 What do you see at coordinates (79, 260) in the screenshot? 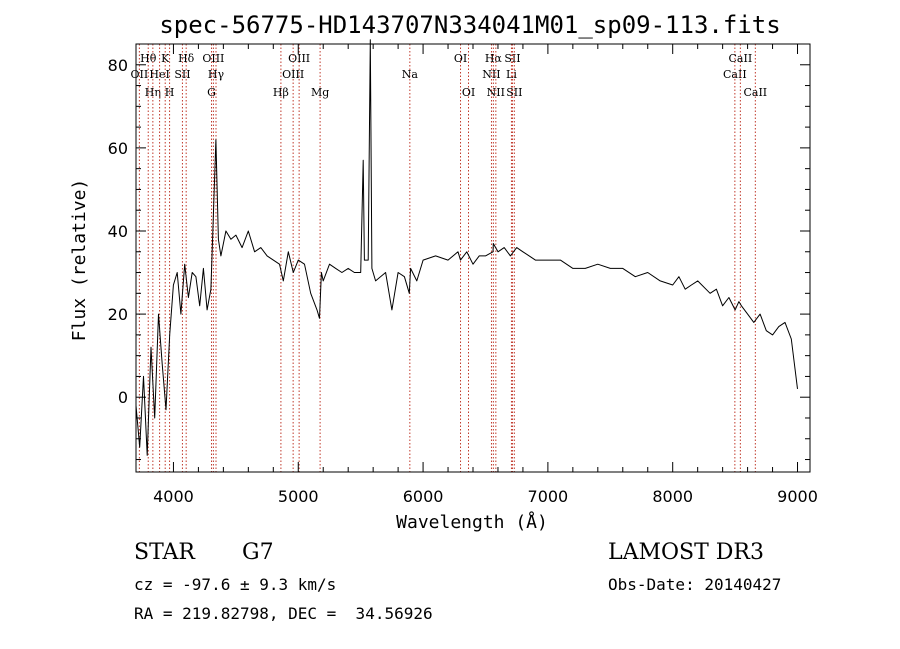
I see `y-axis-label: Flux (relative)` at bounding box center [79, 260].